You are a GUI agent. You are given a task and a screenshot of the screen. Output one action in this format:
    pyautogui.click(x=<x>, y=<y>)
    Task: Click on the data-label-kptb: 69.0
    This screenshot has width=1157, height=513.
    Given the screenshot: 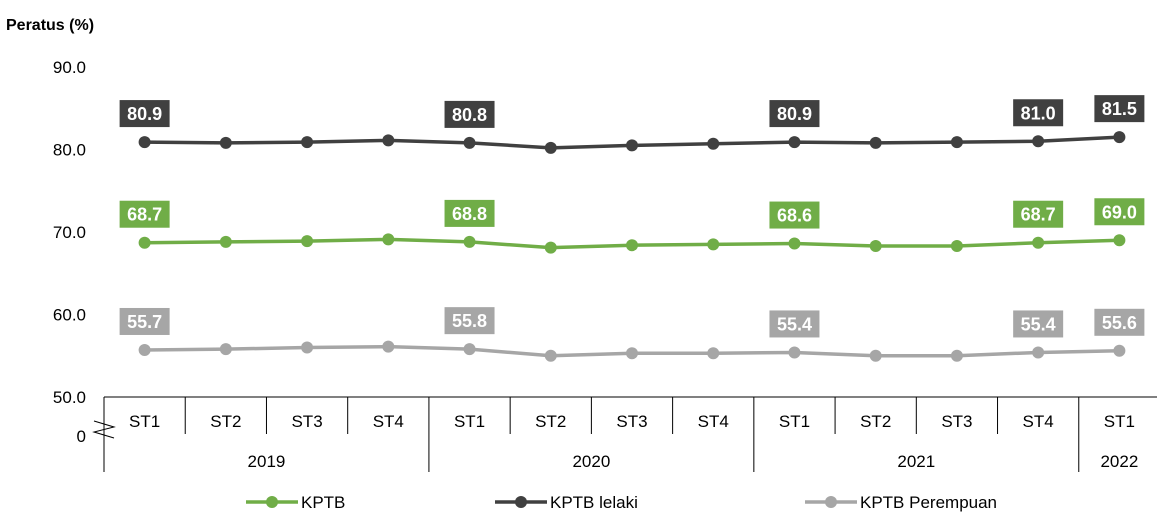 What is the action you would take?
    pyautogui.click(x=1119, y=212)
    